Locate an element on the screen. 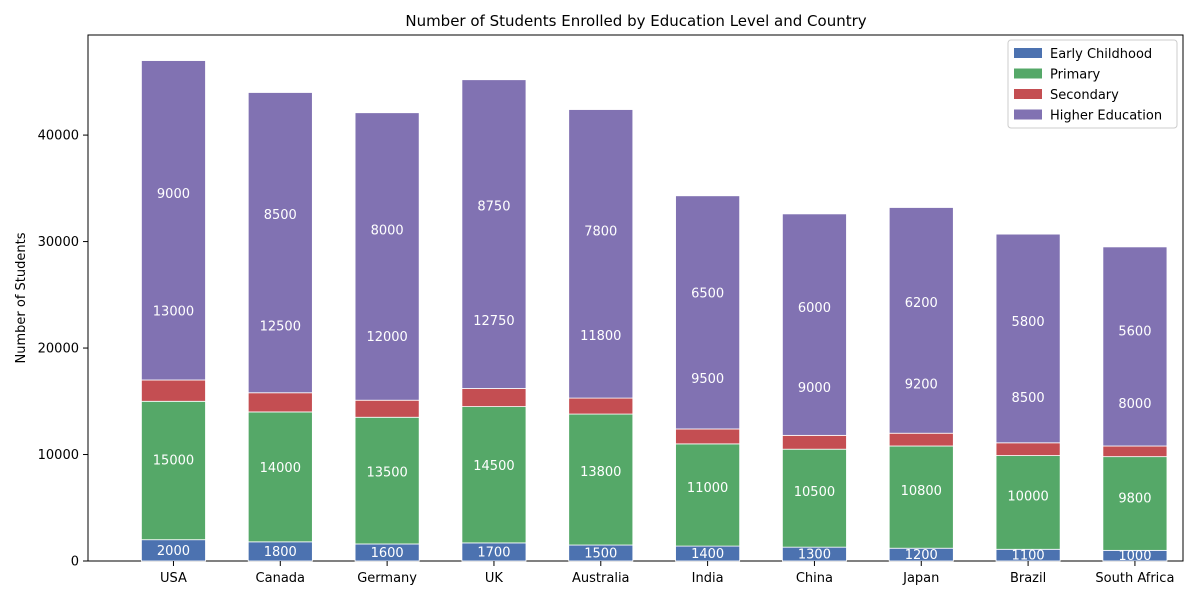 The width and height of the screenshot is (1200, 600). data-label: 1500 is located at coordinates (600, 554).